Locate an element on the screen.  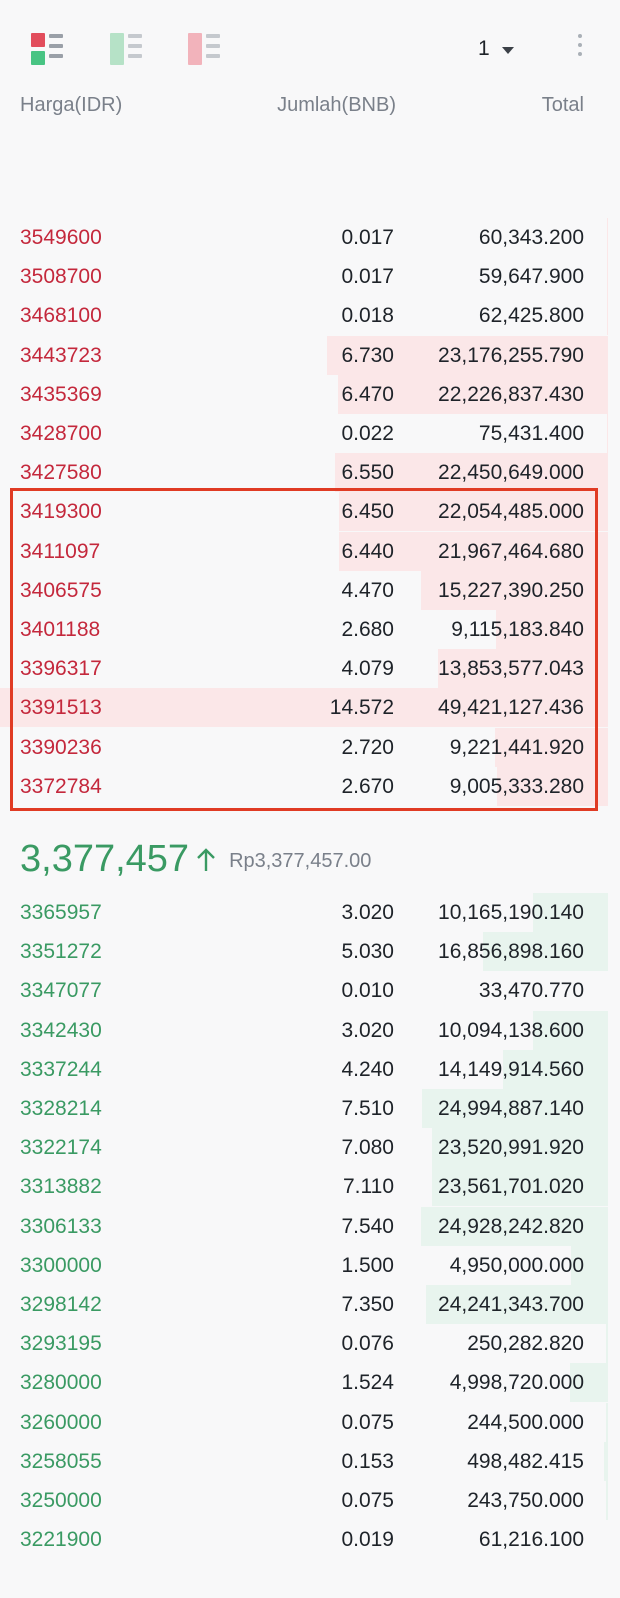
ask-row: 3391513 14.572 49,421,127.436 is located at coordinates (310, 708).